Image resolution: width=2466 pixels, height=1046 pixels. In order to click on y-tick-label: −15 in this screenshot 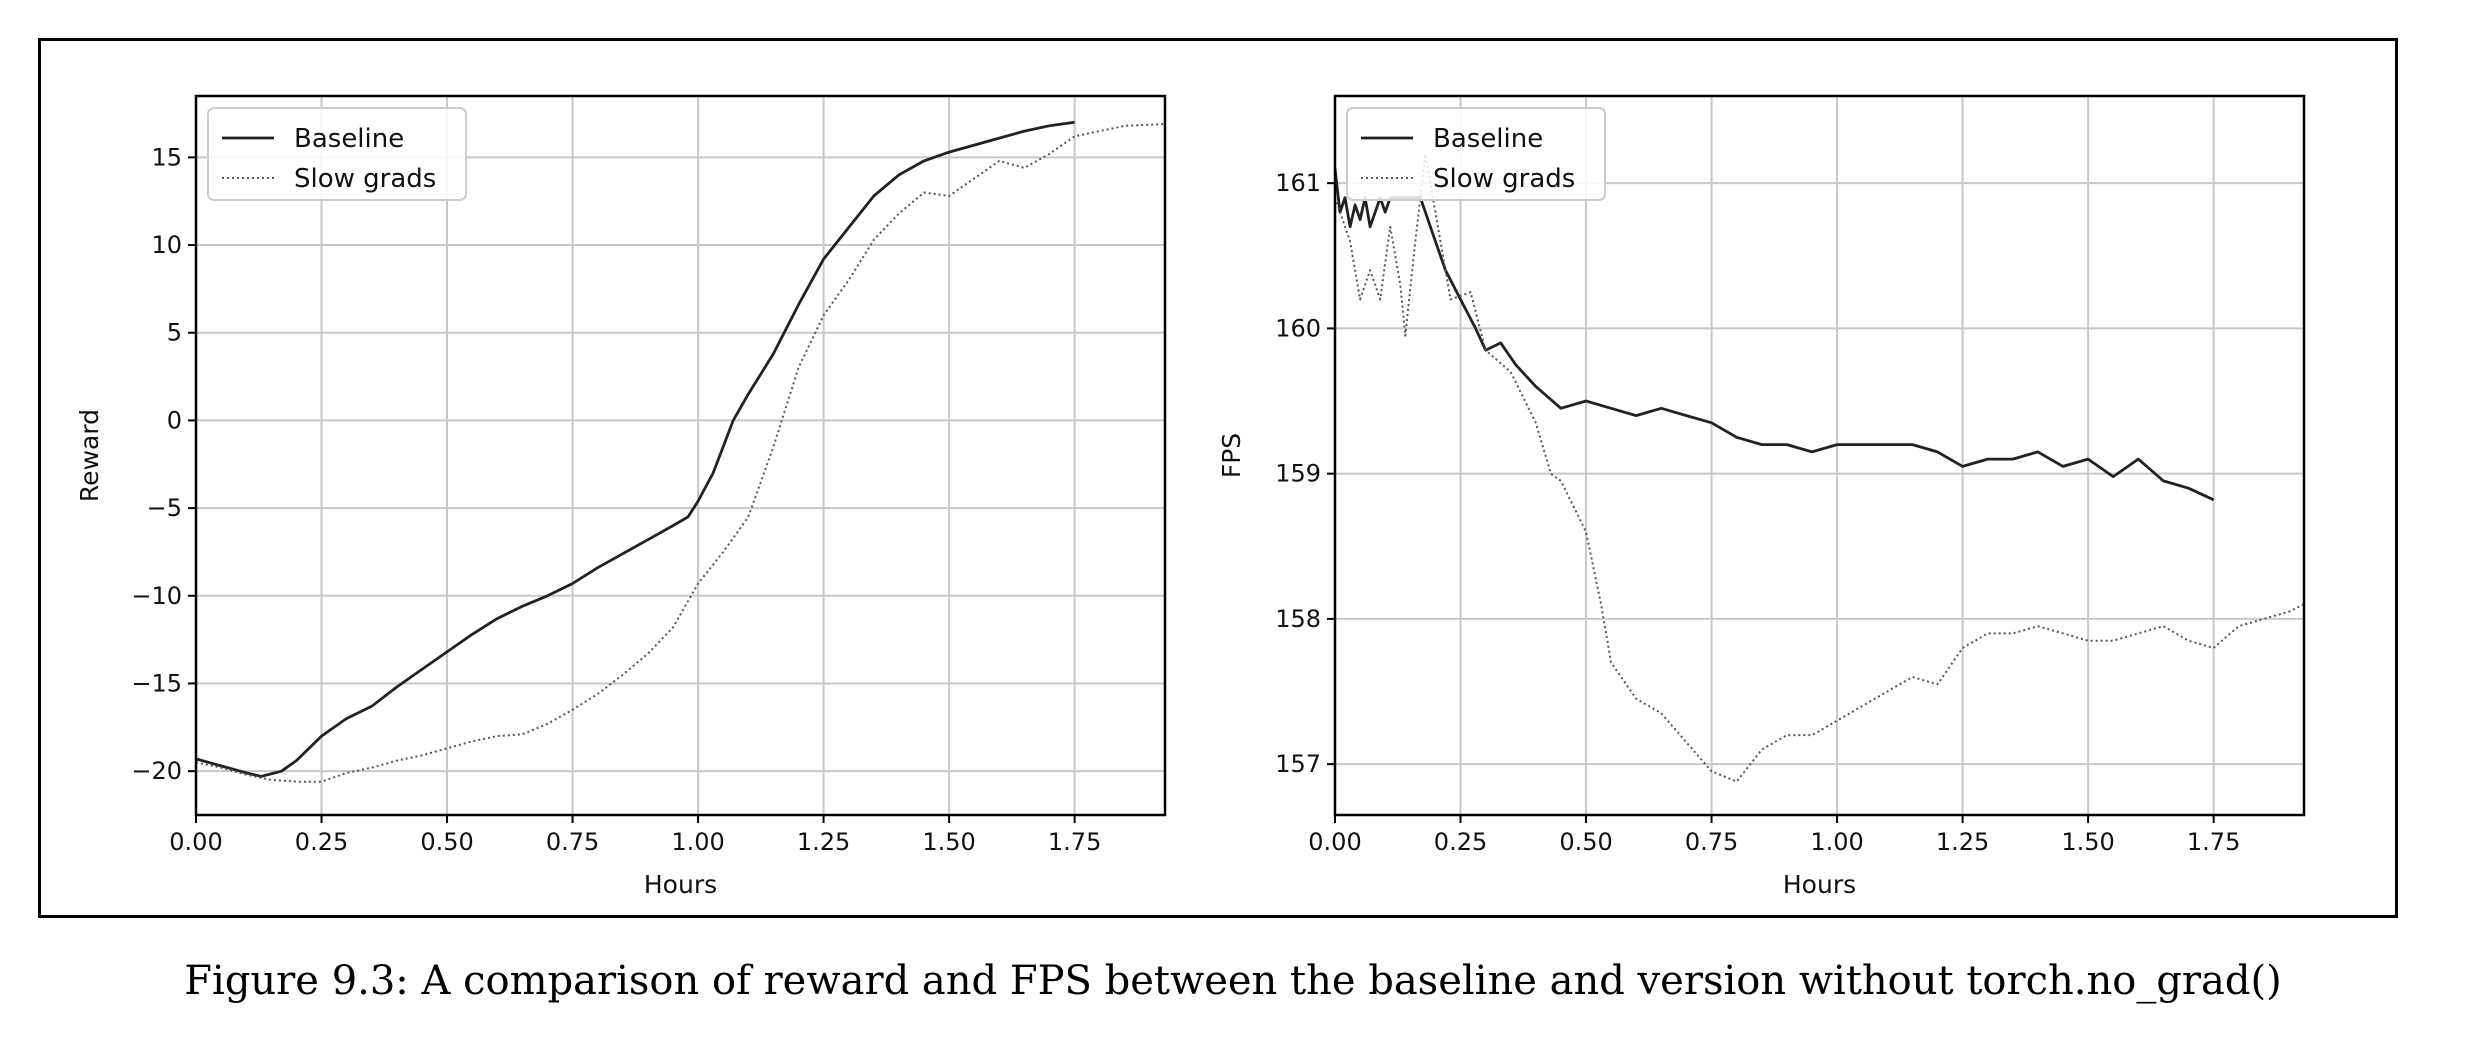, I will do `click(156, 683)`.